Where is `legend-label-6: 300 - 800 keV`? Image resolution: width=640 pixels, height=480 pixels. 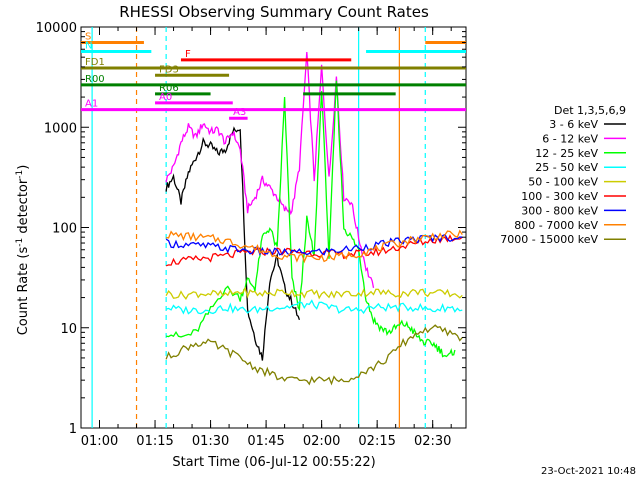
legend-label-6: 300 - 800 keV is located at coordinates (559, 210).